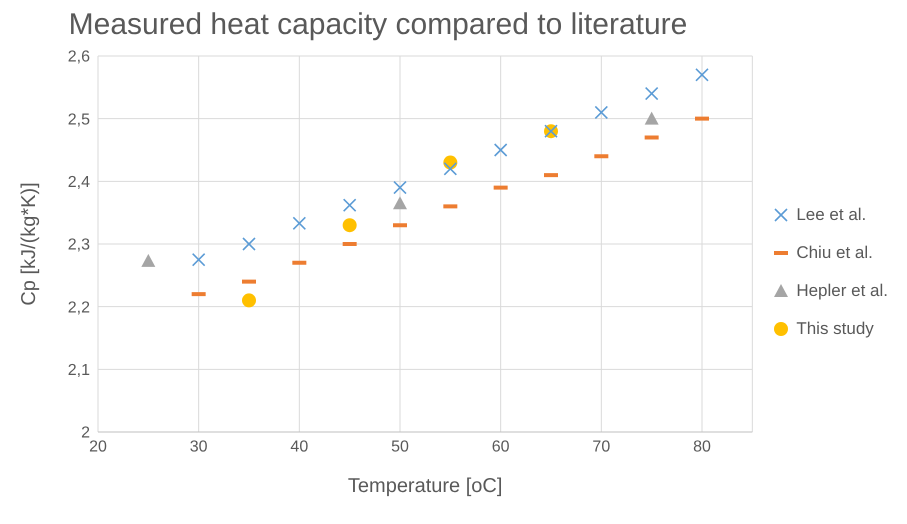 This screenshot has height=524, width=907. What do you see at coordinates (199, 447) in the screenshot?
I see `x-tick-label: 30` at bounding box center [199, 447].